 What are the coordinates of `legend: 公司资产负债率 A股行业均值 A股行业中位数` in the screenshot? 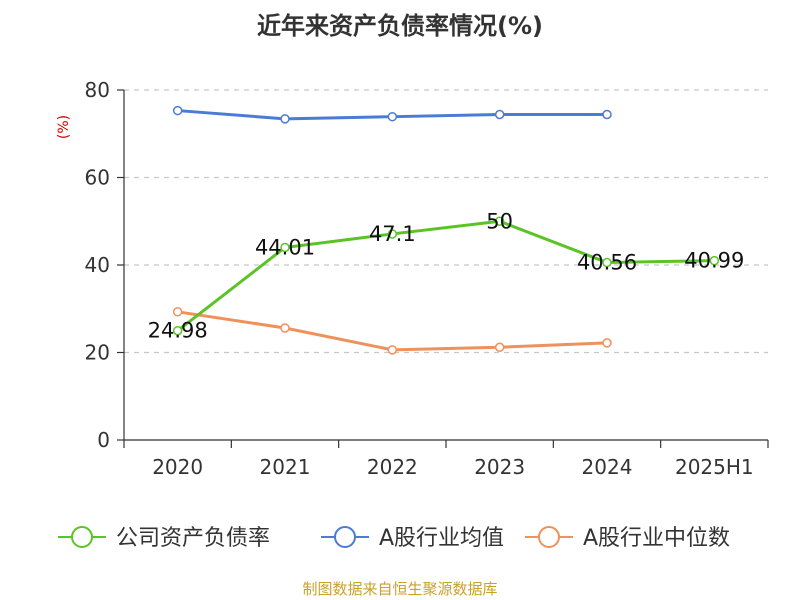 It's located at (394, 538).